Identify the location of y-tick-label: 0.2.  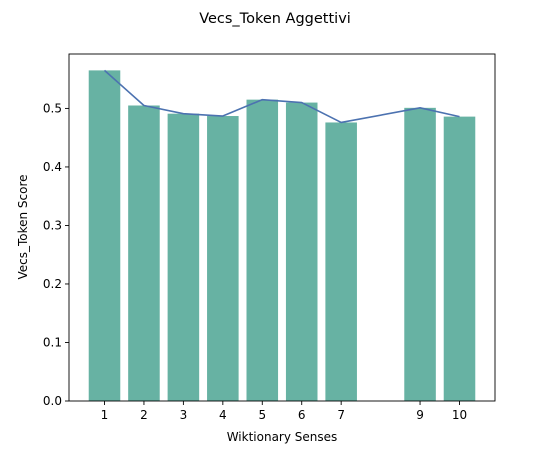
(52, 284).